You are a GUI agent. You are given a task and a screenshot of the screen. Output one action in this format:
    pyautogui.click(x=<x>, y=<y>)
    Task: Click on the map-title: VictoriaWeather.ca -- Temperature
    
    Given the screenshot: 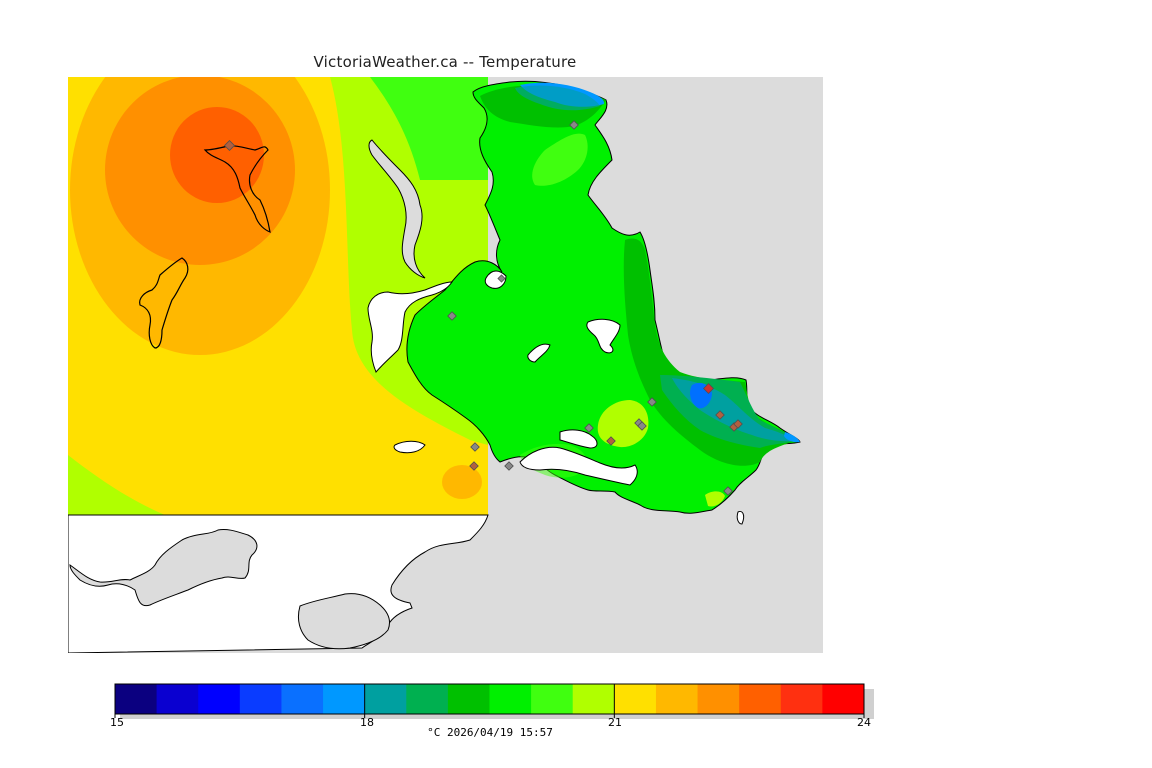 What is the action you would take?
    pyautogui.click(x=445, y=62)
    